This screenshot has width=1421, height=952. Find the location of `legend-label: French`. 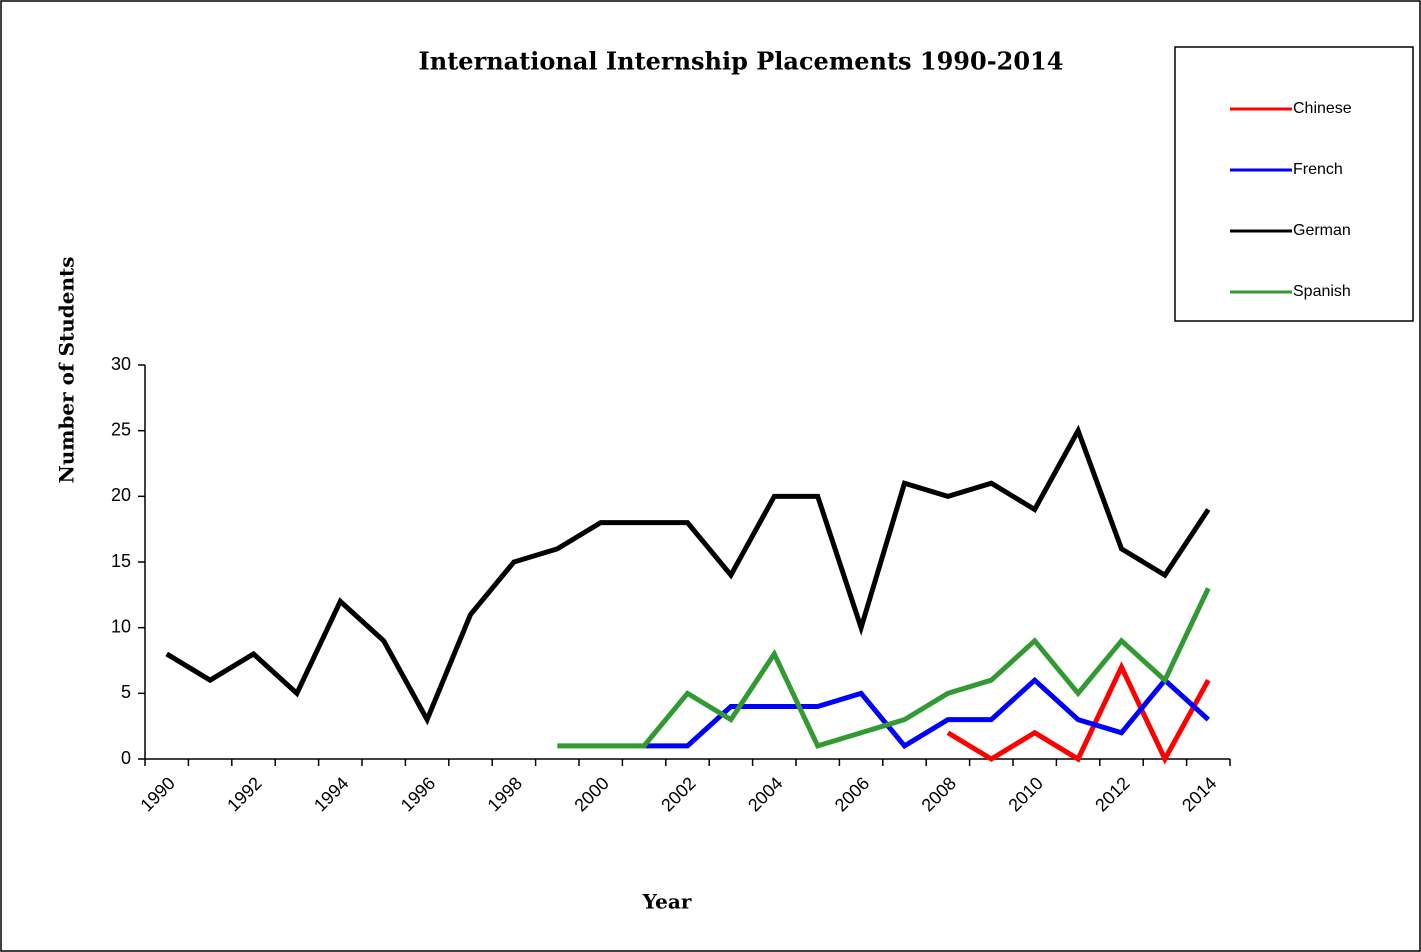

legend-label: French is located at coordinates (1318, 169).